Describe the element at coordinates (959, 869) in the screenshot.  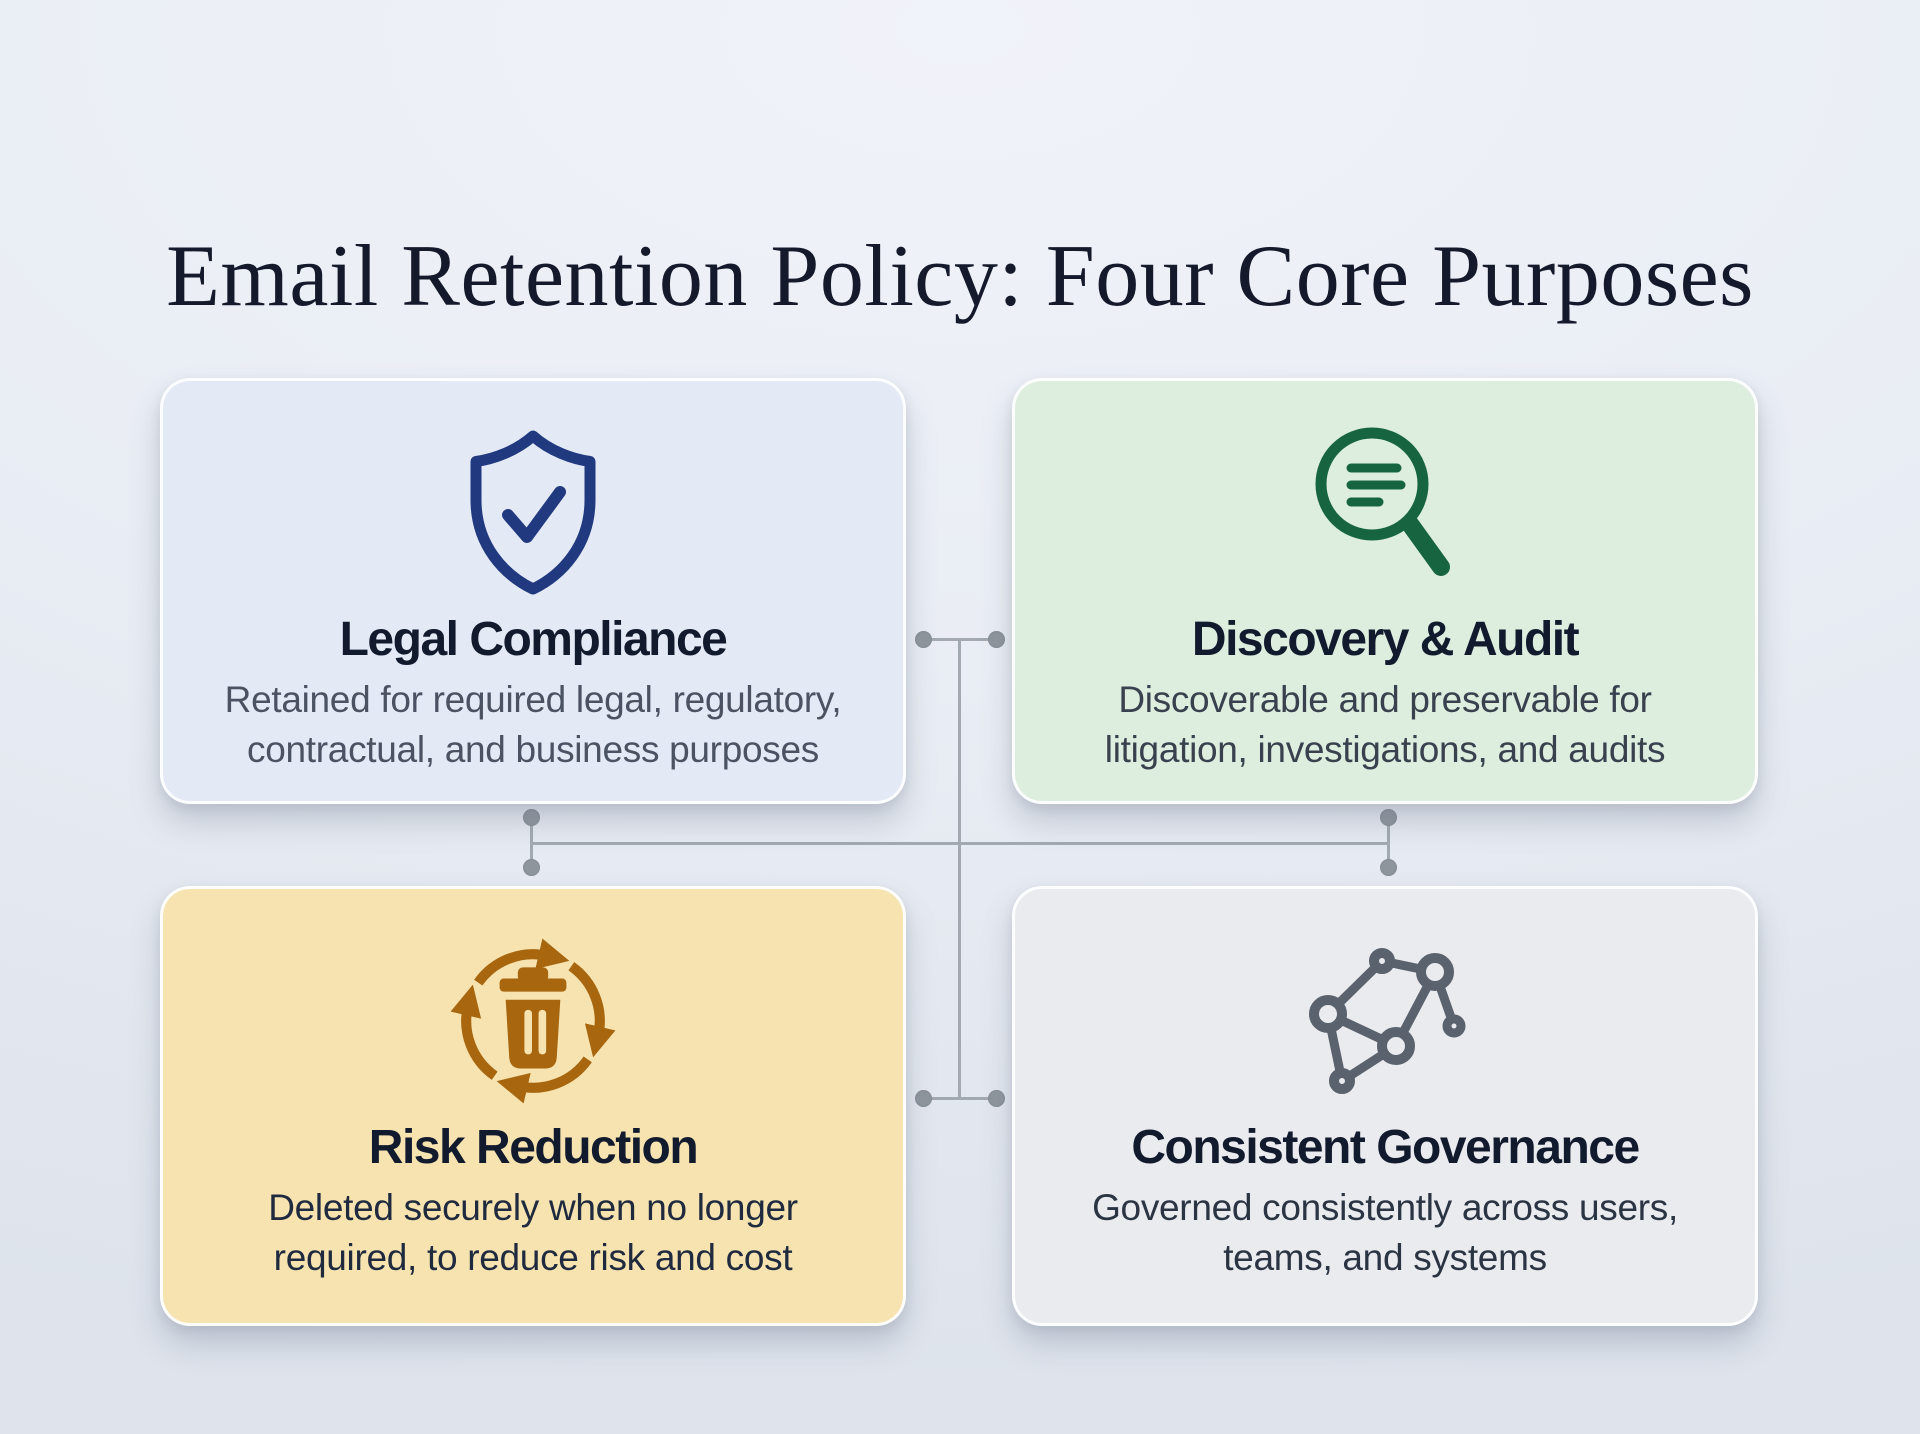
I see `connector-center-vertical` at that location.